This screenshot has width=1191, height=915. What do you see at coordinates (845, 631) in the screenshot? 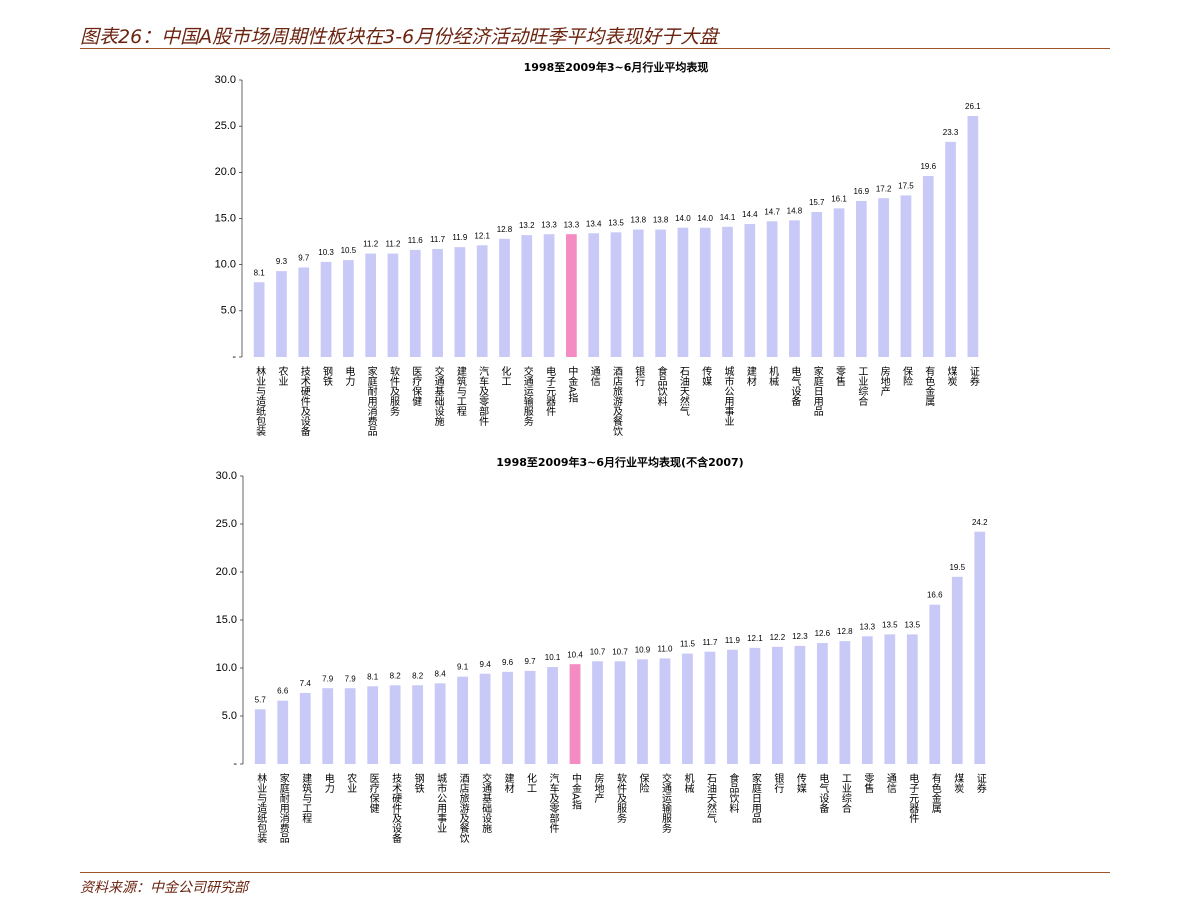
I see `value-label: 12.8` at bounding box center [845, 631].